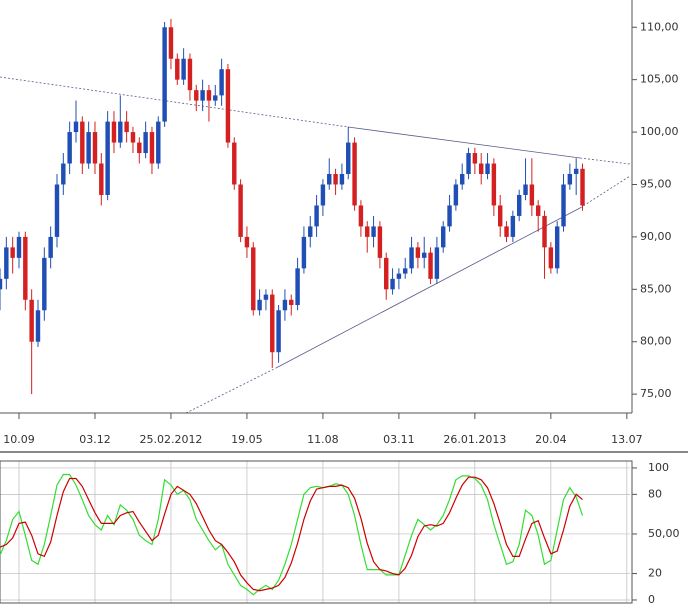 Image resolution: width=688 pixels, height=607 pixels. Describe the element at coordinates (655, 493) in the screenshot. I see `y-tick-label: 80` at that location.